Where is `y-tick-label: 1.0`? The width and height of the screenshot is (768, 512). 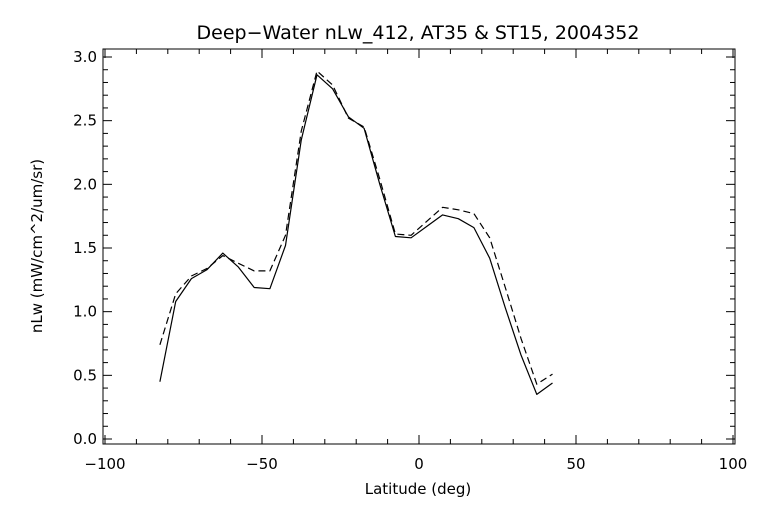
y-tick-label: 1.0 is located at coordinates (85, 312).